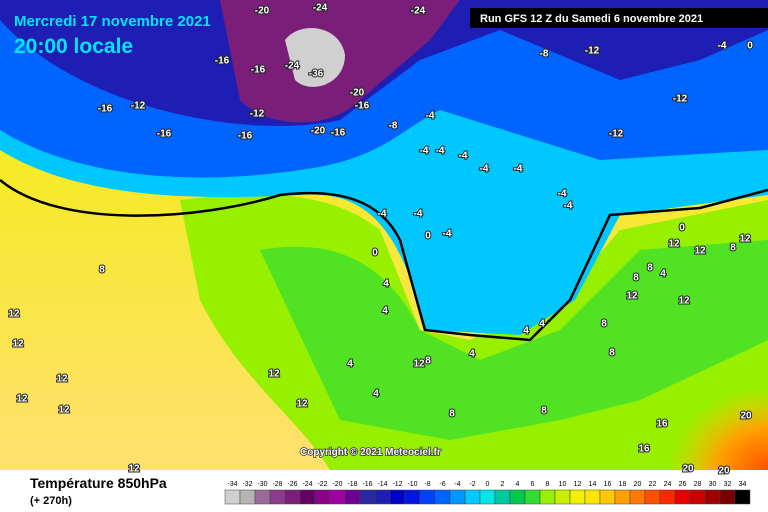  What do you see at coordinates (684, 400) in the screenshot?
I see `hot-zone` at bounding box center [684, 400].